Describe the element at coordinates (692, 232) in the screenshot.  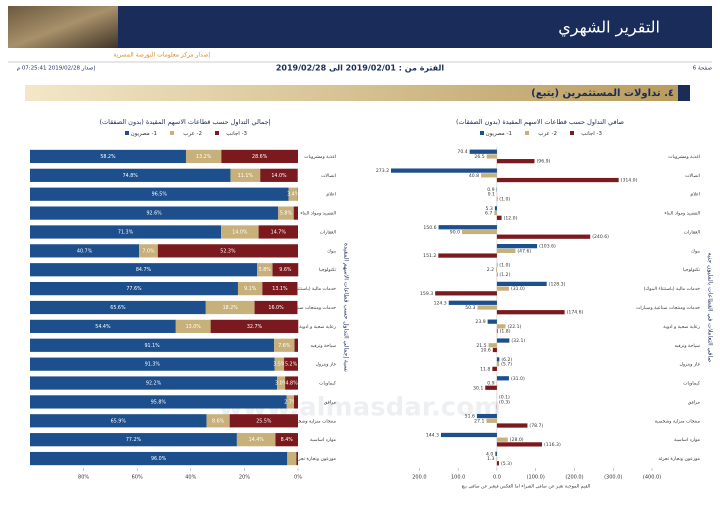
I see `category-label: العقارات` at that location.